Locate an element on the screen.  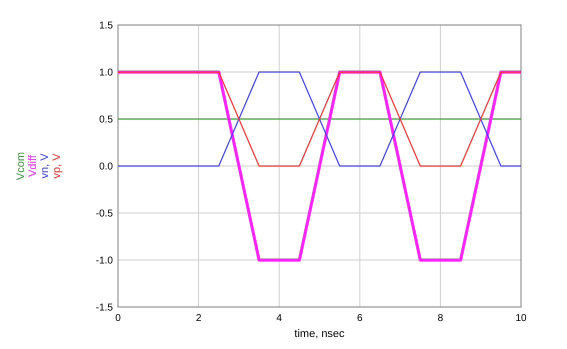
x-axis-title: time, nsec is located at coordinates (320, 334).